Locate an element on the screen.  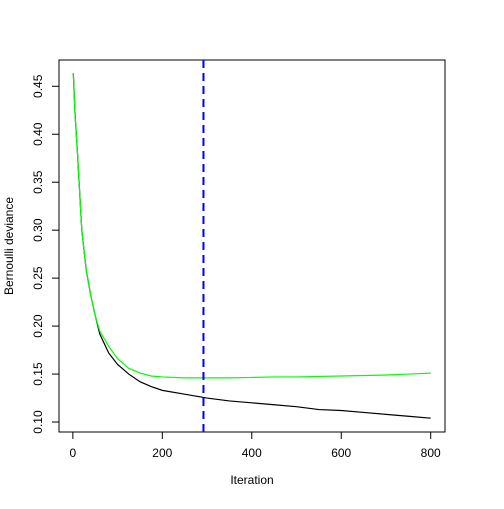
y-tick-label: 0.30 is located at coordinates (38, 230).